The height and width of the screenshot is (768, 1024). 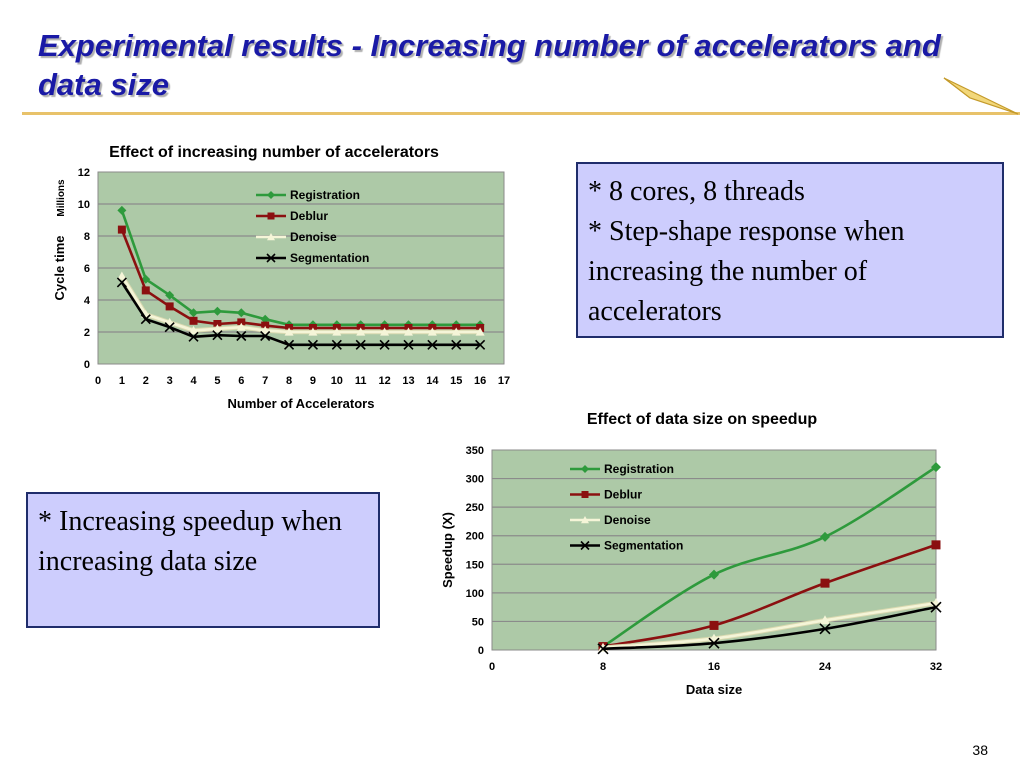 What do you see at coordinates (475, 451) in the screenshot?
I see `y-tick-label: 350` at bounding box center [475, 451].